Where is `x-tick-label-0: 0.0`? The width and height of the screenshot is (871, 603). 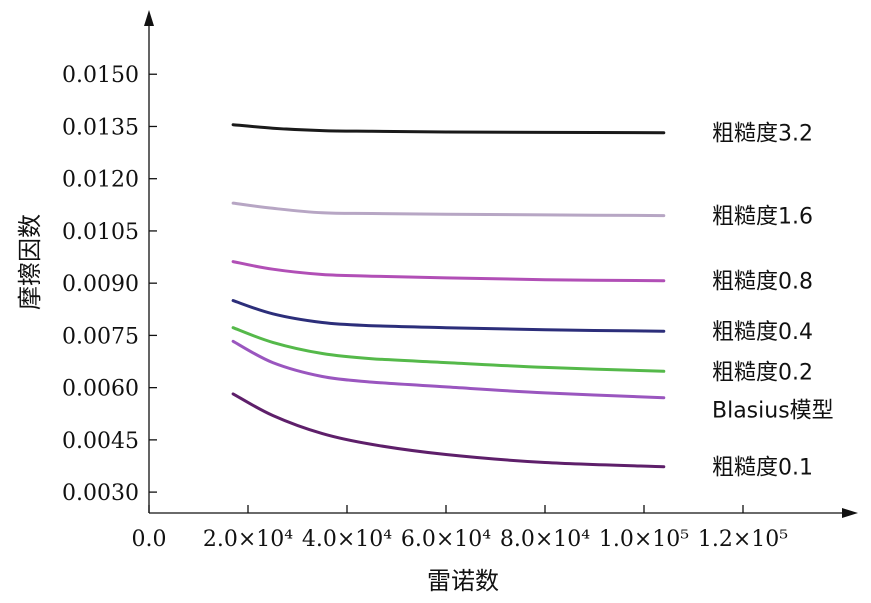 x-tick-label-0: 0.0 is located at coordinates (149, 539).